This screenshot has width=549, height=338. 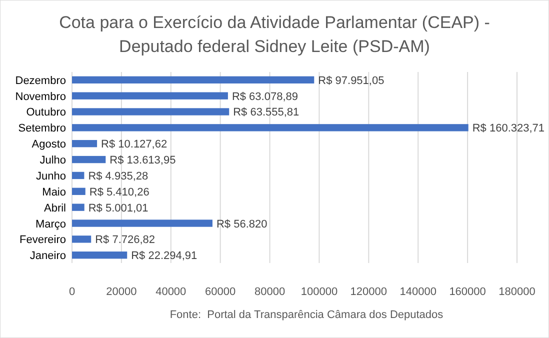 What do you see at coordinates (49, 144) in the screenshot?
I see `y-tick-label: Agosto` at bounding box center [49, 144].